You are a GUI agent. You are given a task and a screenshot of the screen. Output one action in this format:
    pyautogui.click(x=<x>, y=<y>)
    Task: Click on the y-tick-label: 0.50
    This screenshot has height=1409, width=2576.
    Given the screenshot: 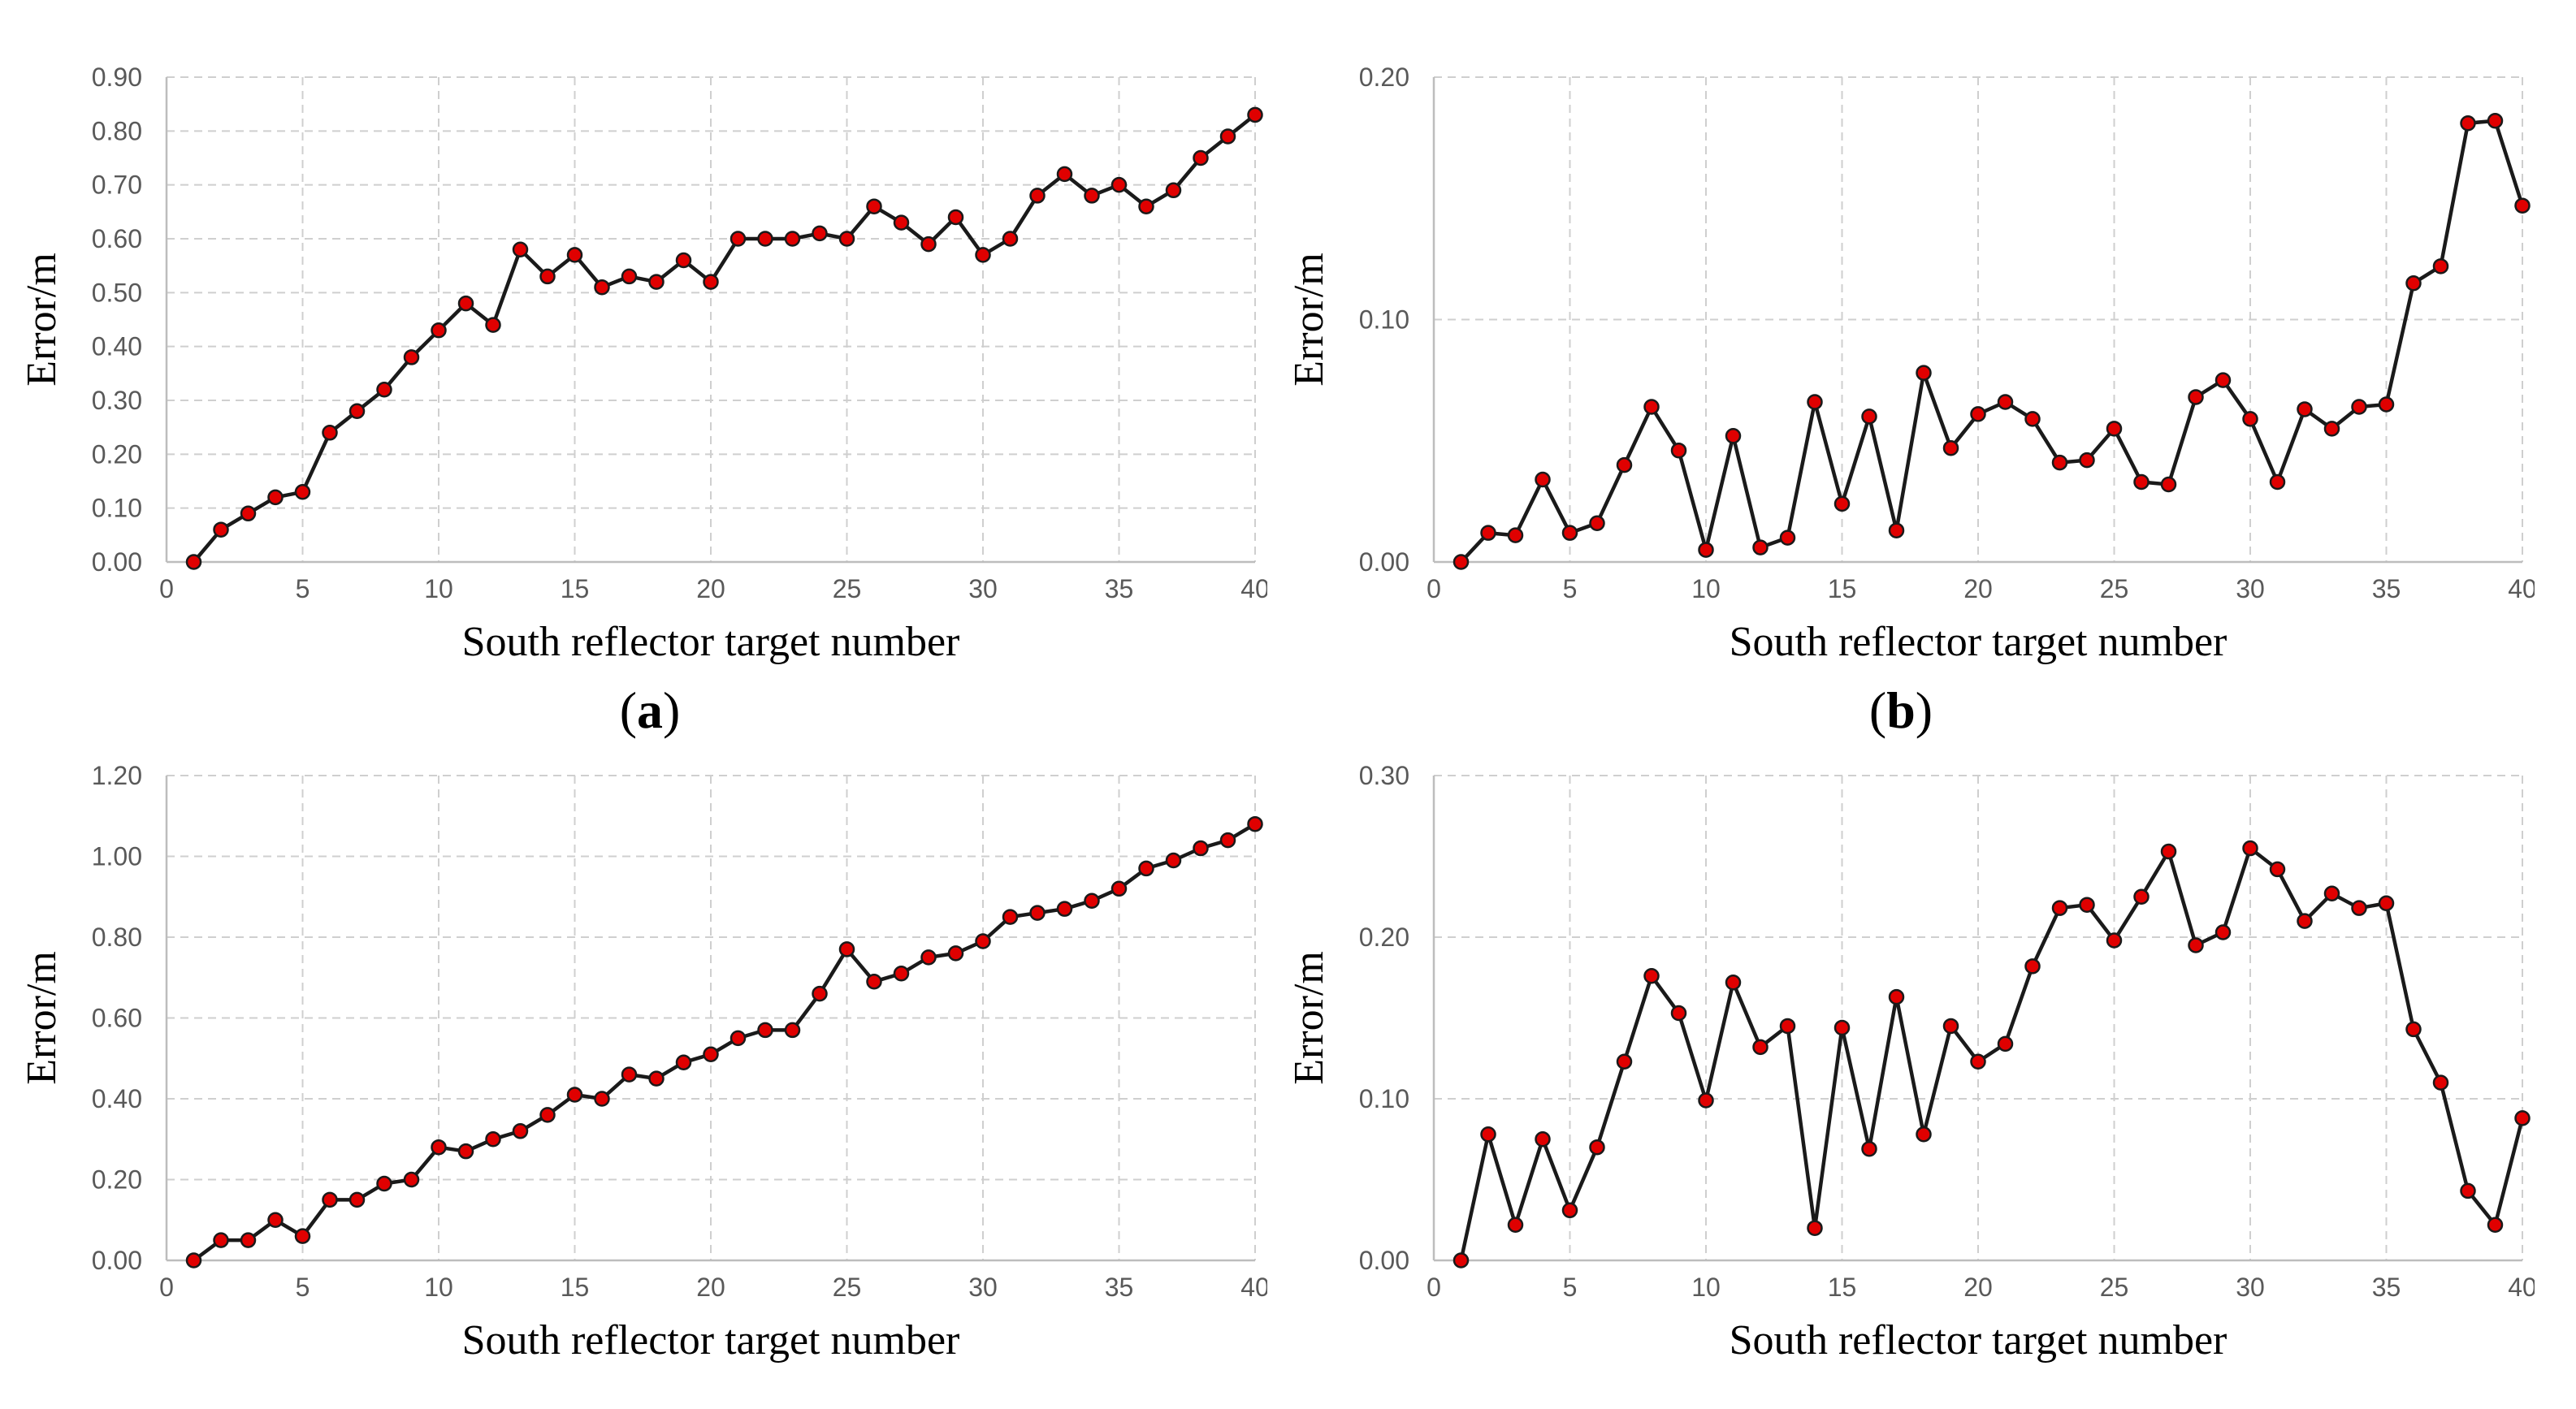 What is the action you would take?
    pyautogui.click(x=117, y=293)
    